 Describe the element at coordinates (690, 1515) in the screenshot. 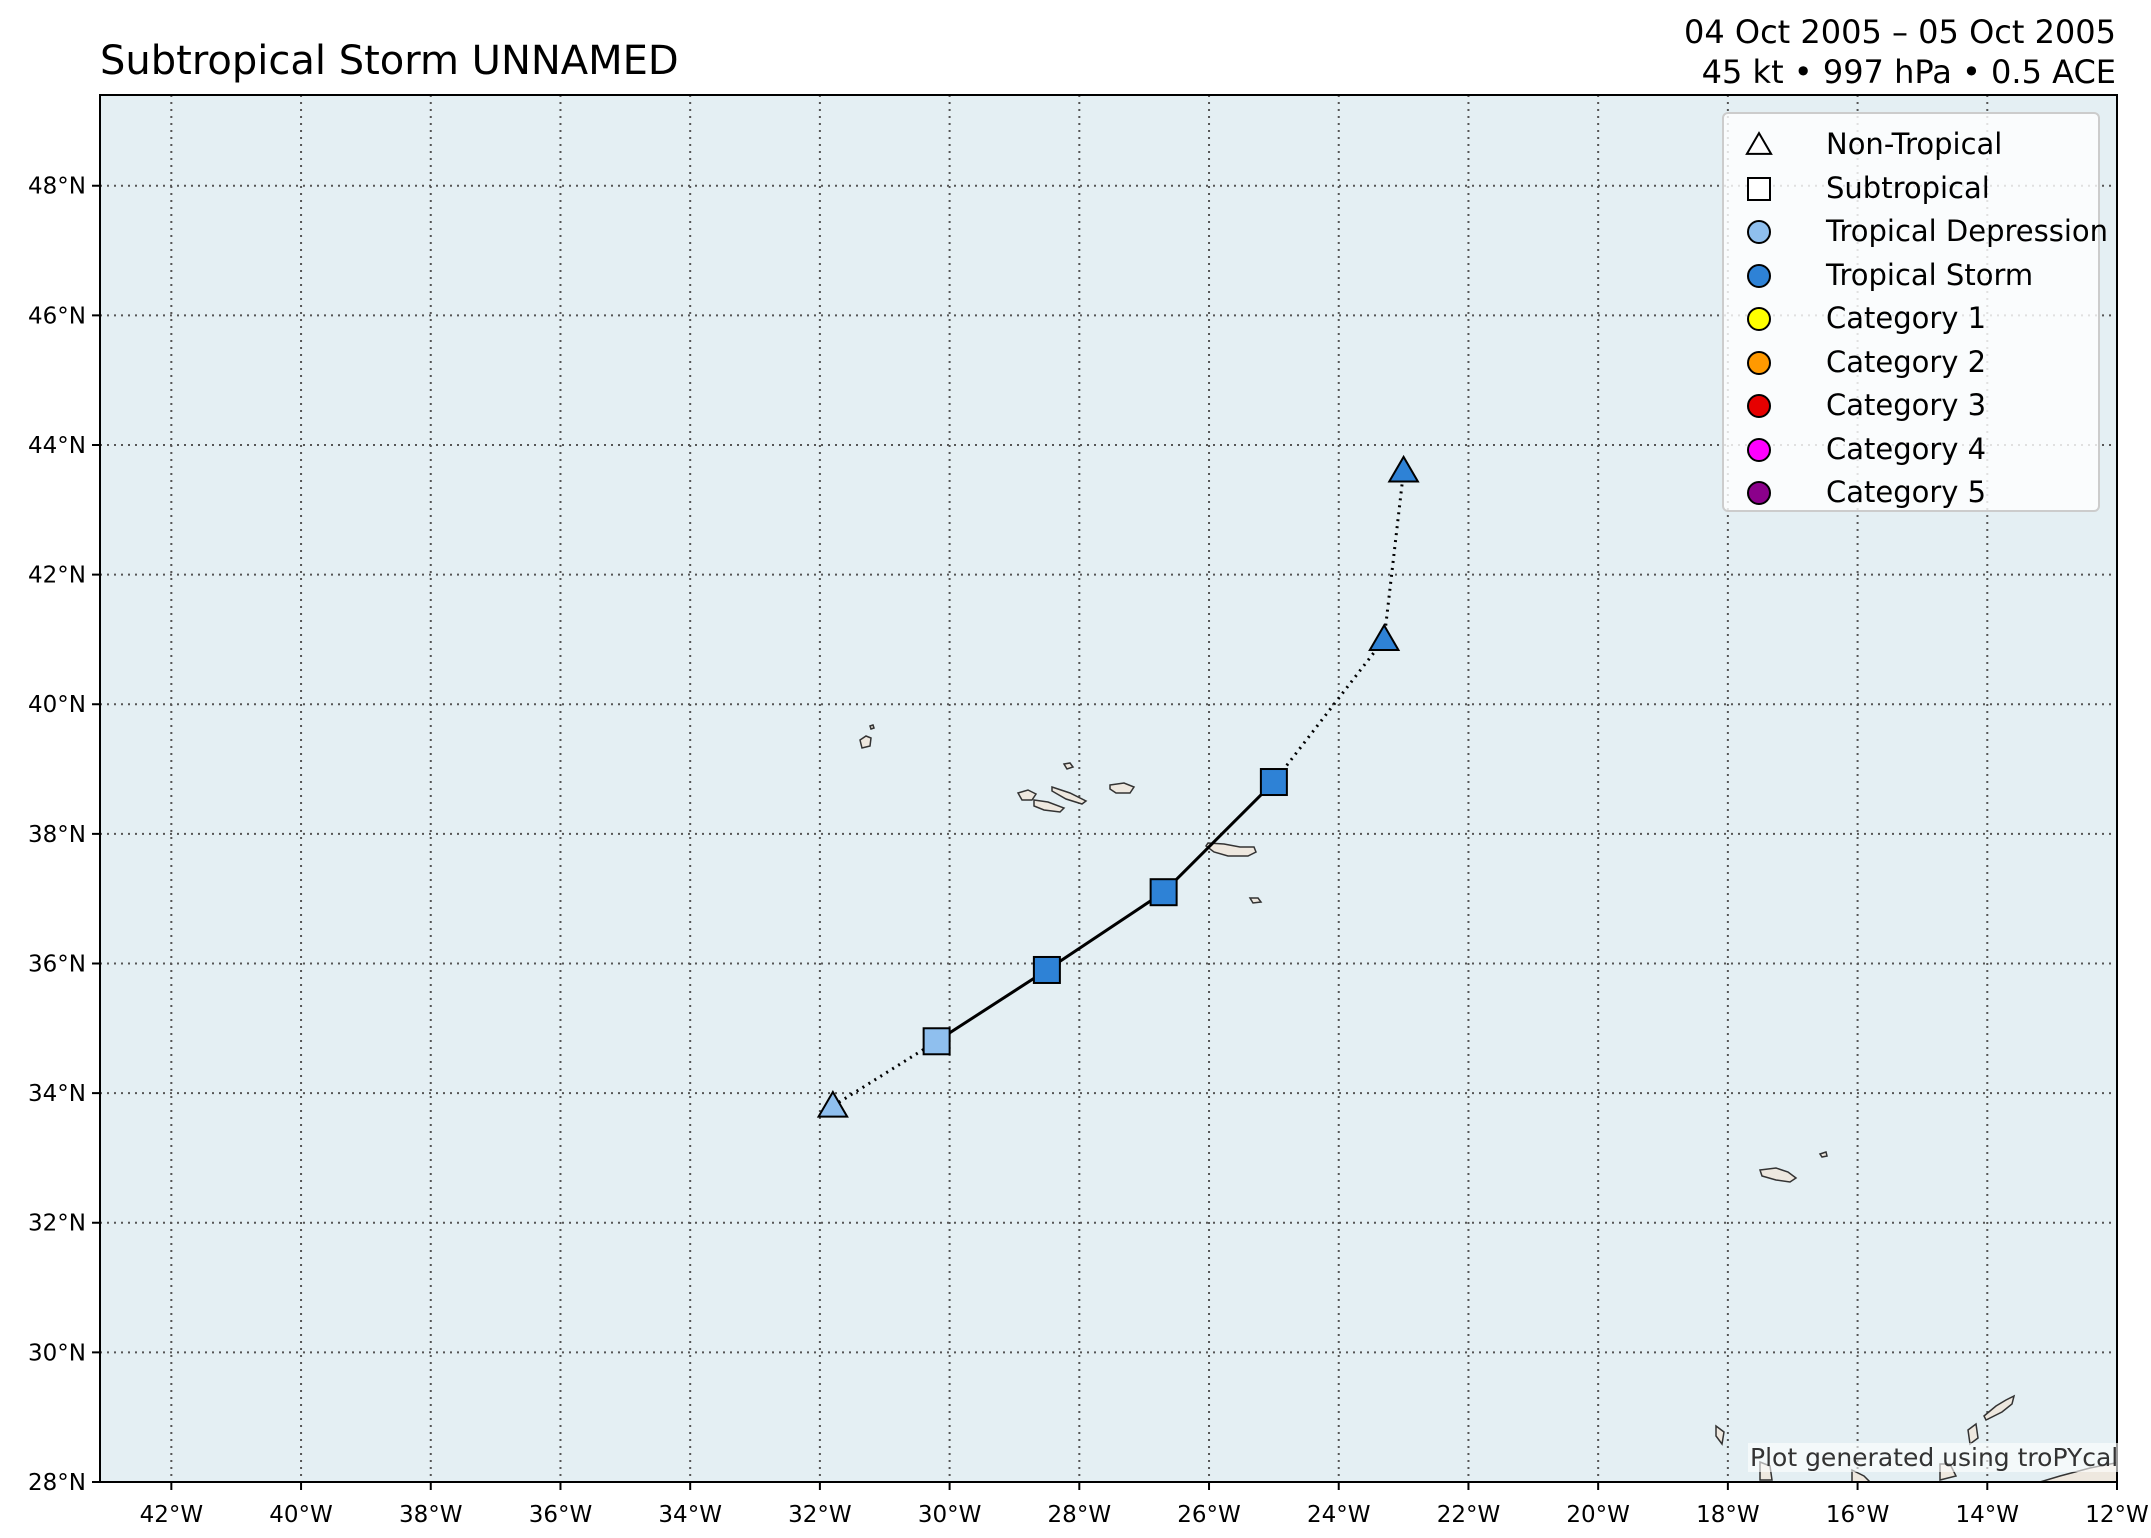

I see `lon-tick-label: 34°W` at that location.